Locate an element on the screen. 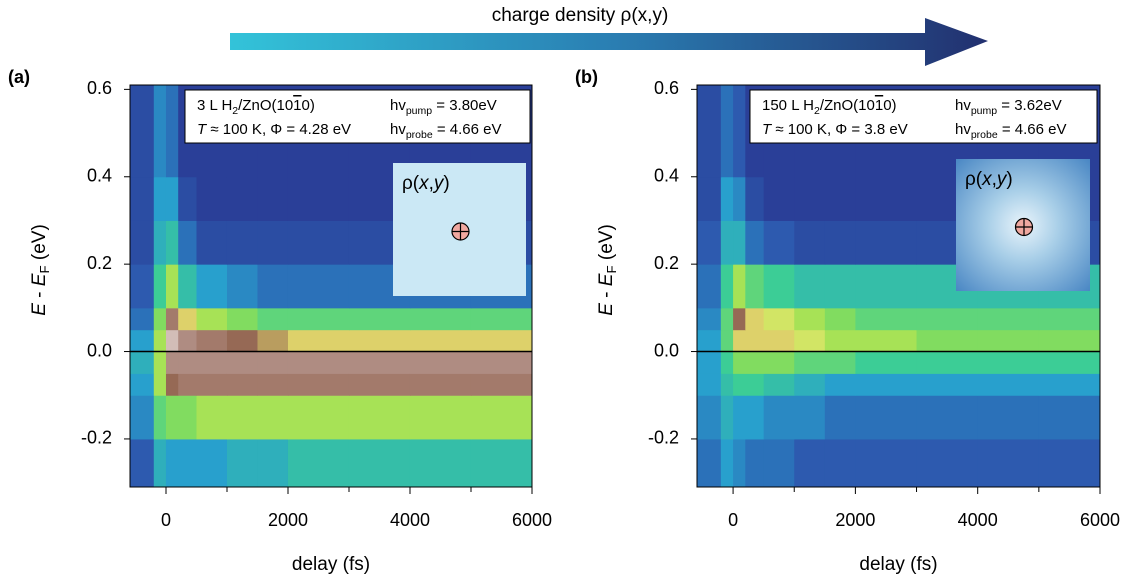 This screenshot has height=585, width=1127. y-axis-label-part: - is located at coordinates (606, 294).